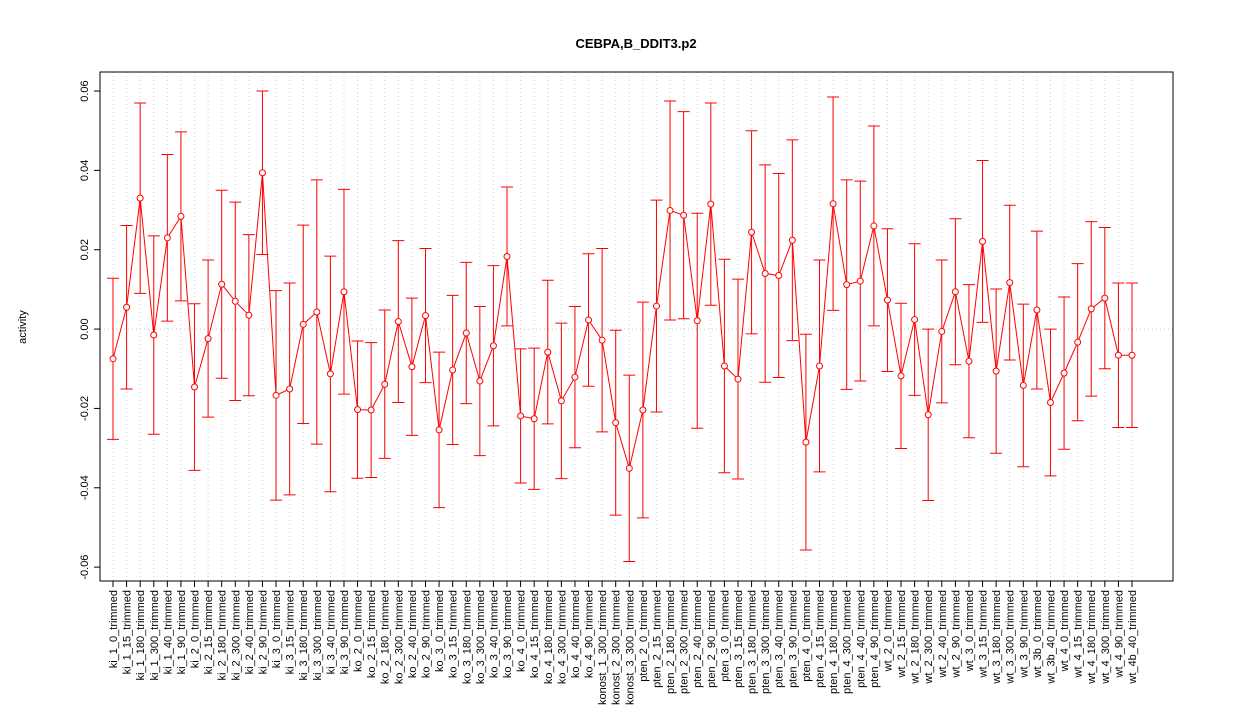 The height and width of the screenshot is (720, 1245). What do you see at coordinates (196, 629) in the screenshot?
I see `x-tick-label: ki_2_0_trimmed` at bounding box center [196, 629].